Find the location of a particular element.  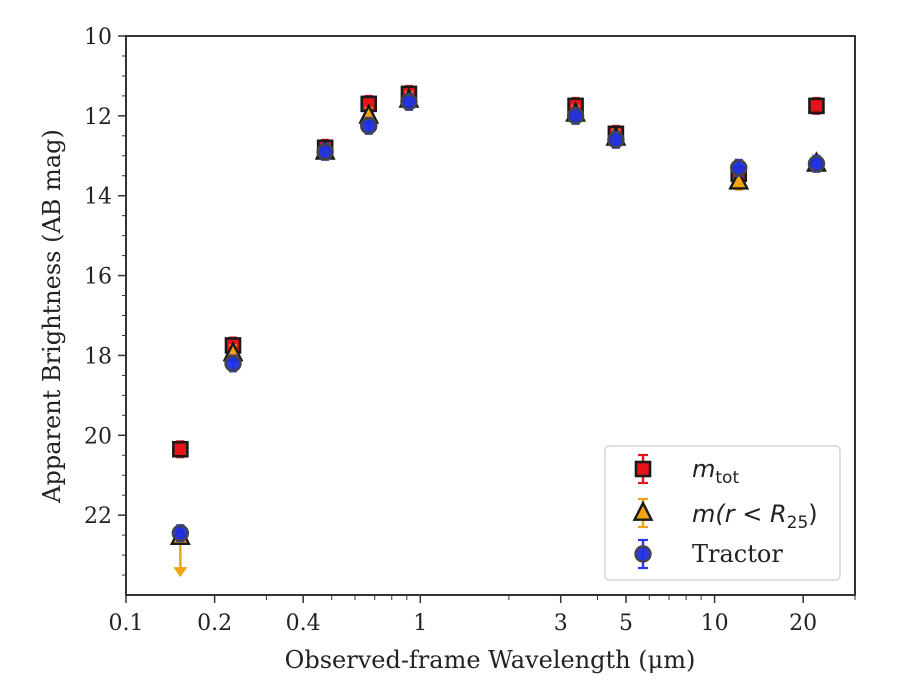

legend-marker-circle is located at coordinates (643, 554).